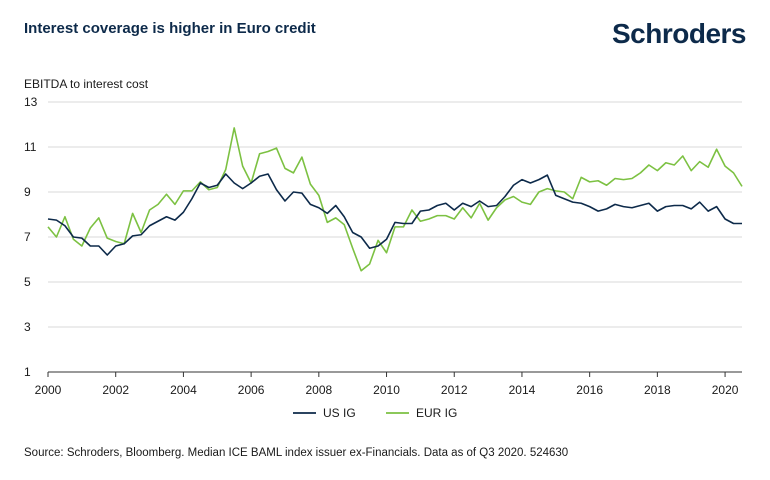 This screenshot has height=480, width=770. I want to click on y-tick-label: 13, so click(31, 102).